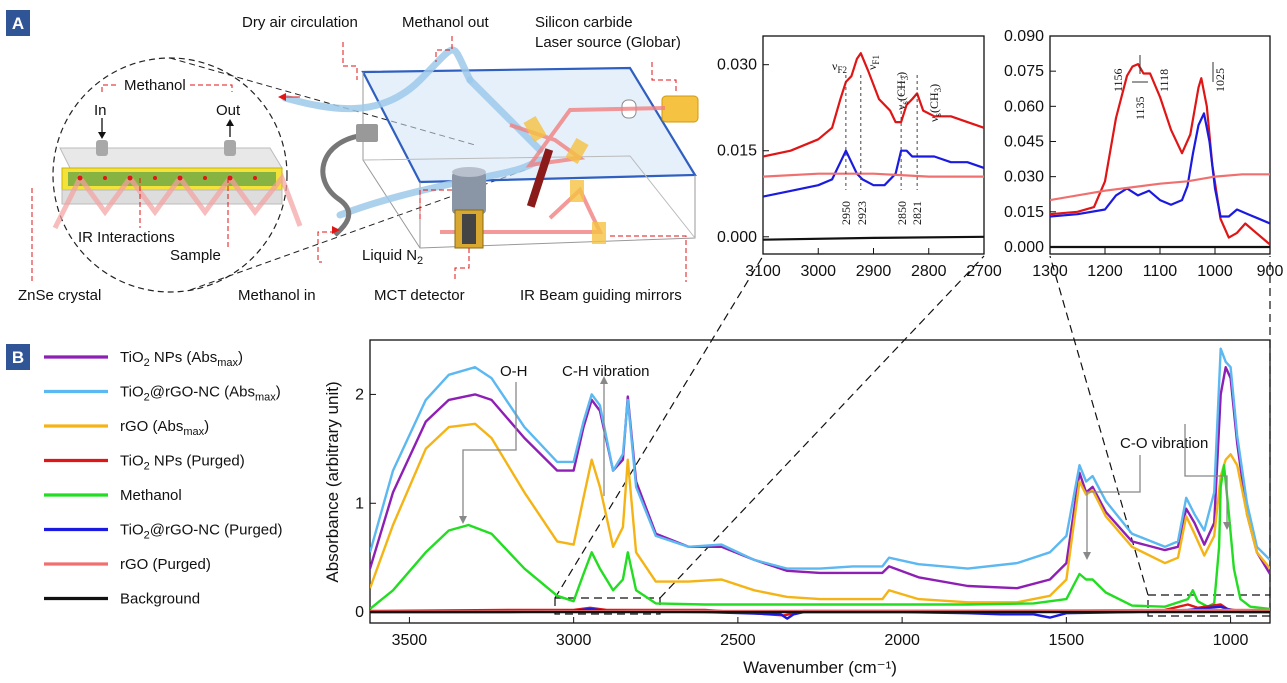 The width and height of the screenshot is (1287, 683). Describe the element at coordinates (607, 606) in the screenshot. I see `zoom-box-ch` at that location.